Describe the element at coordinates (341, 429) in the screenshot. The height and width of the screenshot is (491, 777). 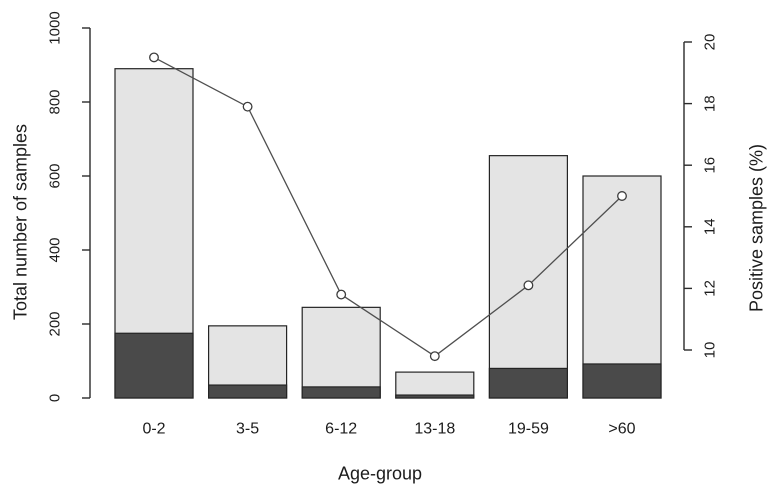
I see `category-label: 6-12` at that location.